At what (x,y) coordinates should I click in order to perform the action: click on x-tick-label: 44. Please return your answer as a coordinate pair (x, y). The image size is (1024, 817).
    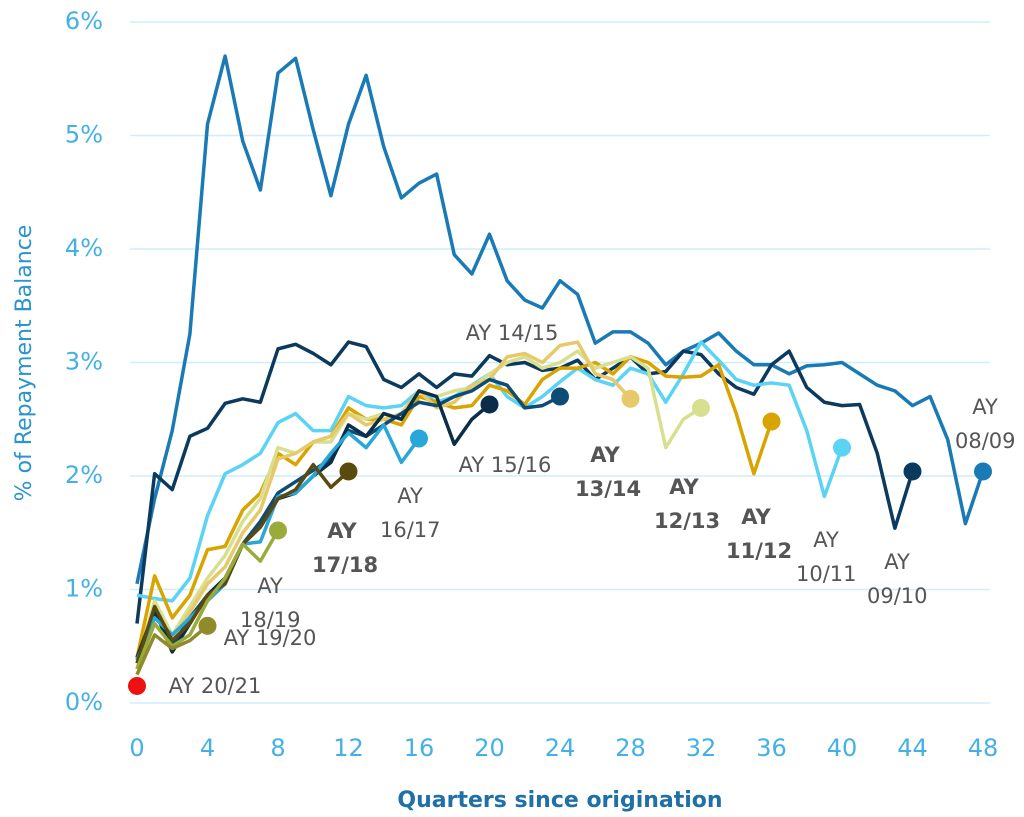
    Looking at the image, I should click on (912, 748).